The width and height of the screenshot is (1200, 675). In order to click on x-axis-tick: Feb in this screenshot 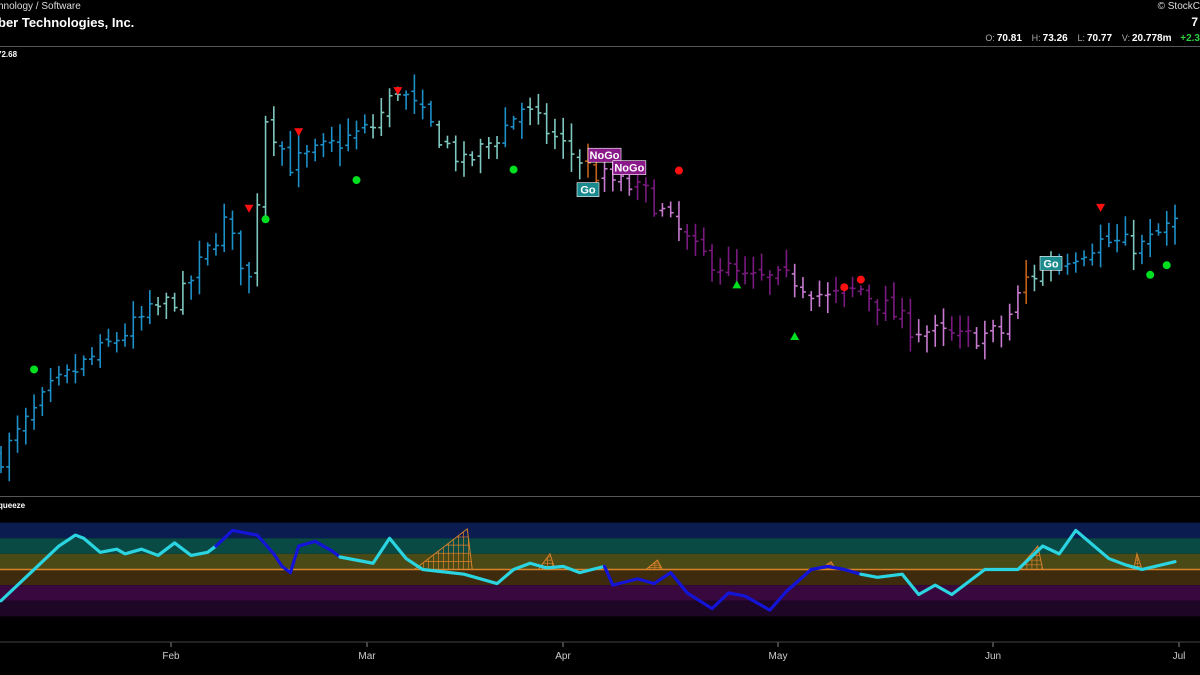, I will do `click(171, 652)`.